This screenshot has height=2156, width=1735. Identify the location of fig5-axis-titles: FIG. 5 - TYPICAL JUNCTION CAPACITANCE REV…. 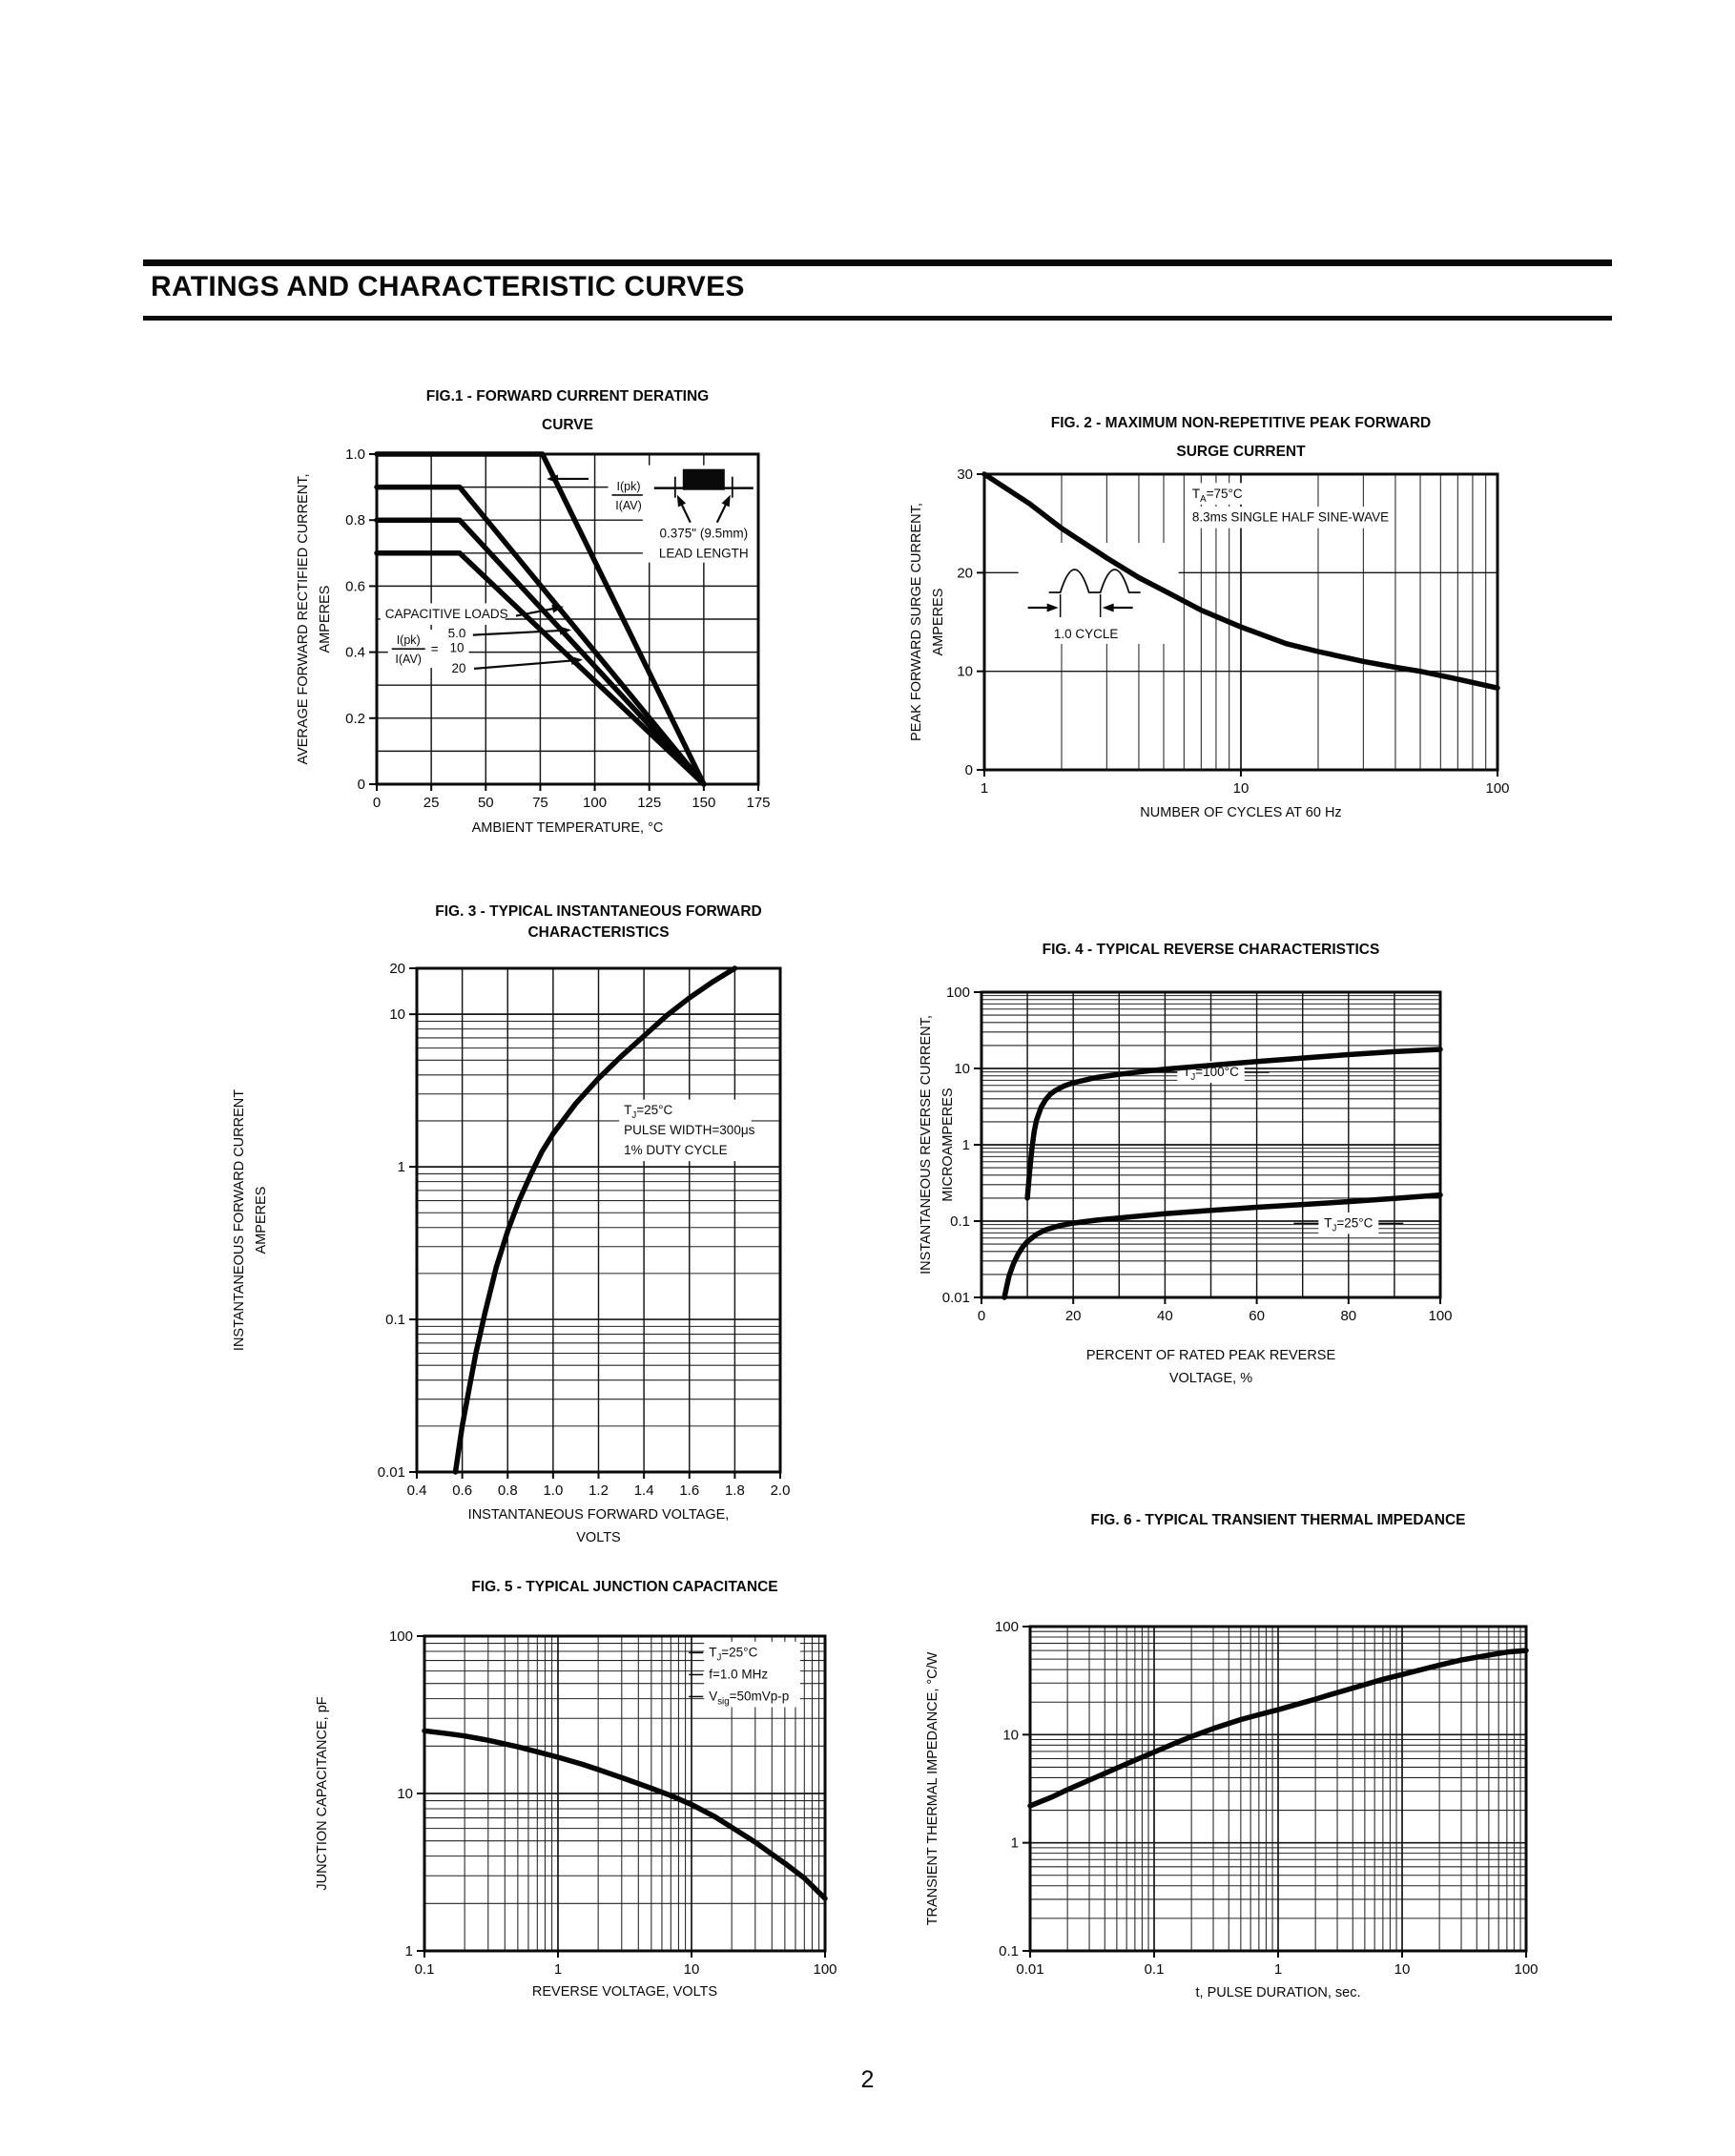
(546, 1789).